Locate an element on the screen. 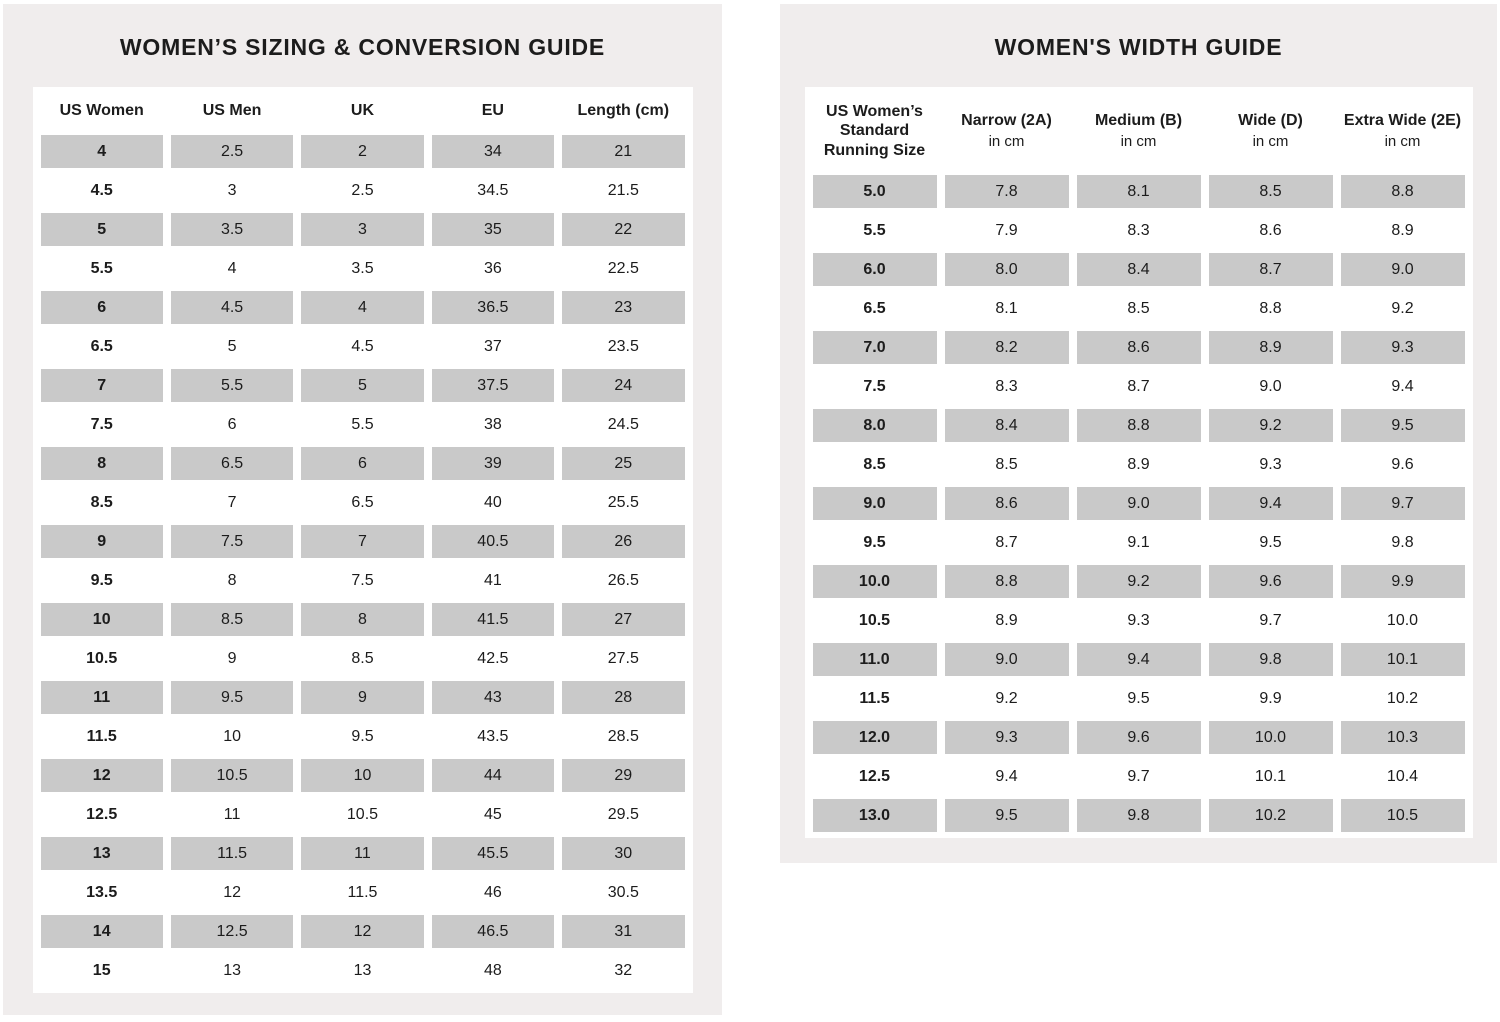 The height and width of the screenshot is (1022, 1500). table-cell: 8 is located at coordinates (362, 619).